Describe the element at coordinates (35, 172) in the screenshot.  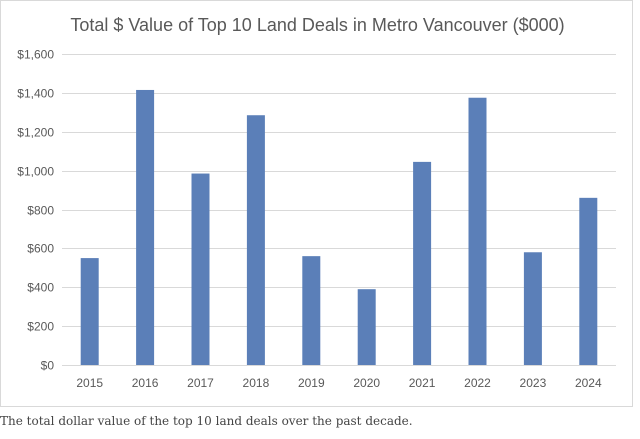
I see `y-tick-label: $1,000` at that location.